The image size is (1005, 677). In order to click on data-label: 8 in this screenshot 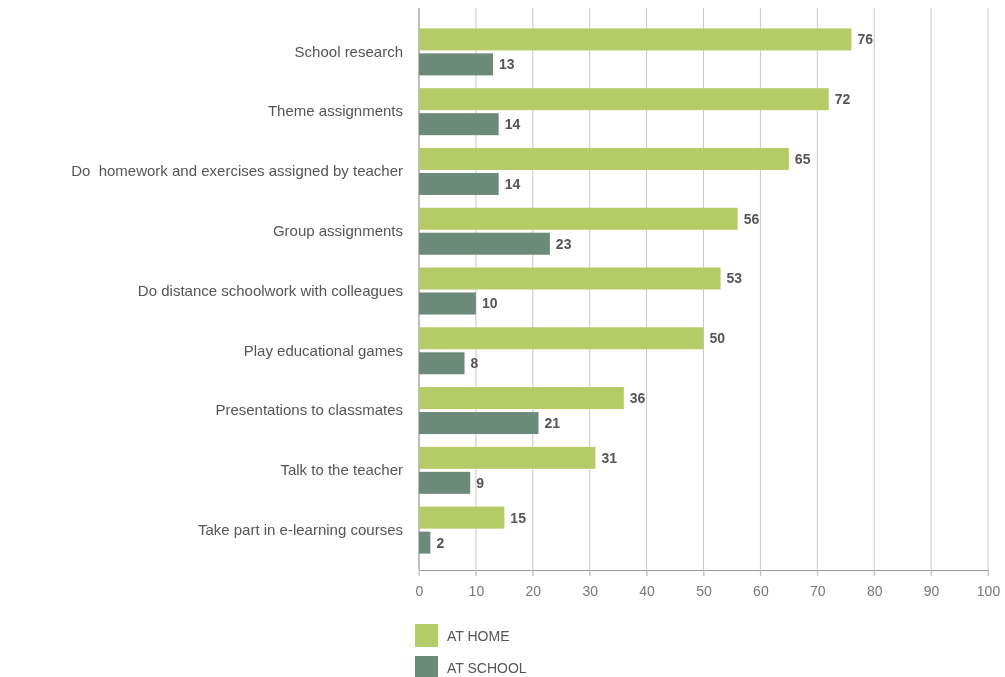, I will do `click(474, 363)`.